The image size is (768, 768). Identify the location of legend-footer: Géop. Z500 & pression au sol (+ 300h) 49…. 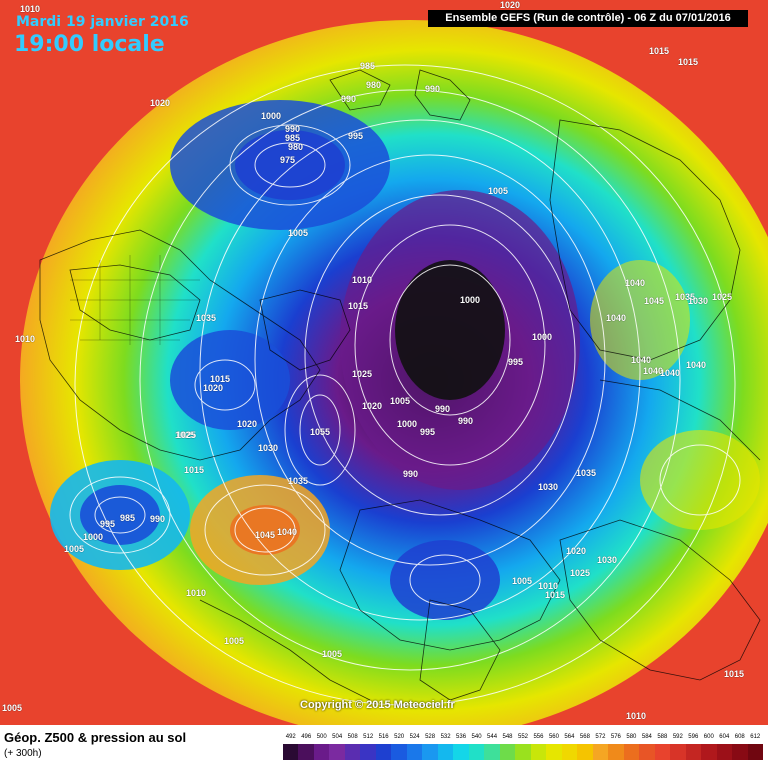
(384, 746).